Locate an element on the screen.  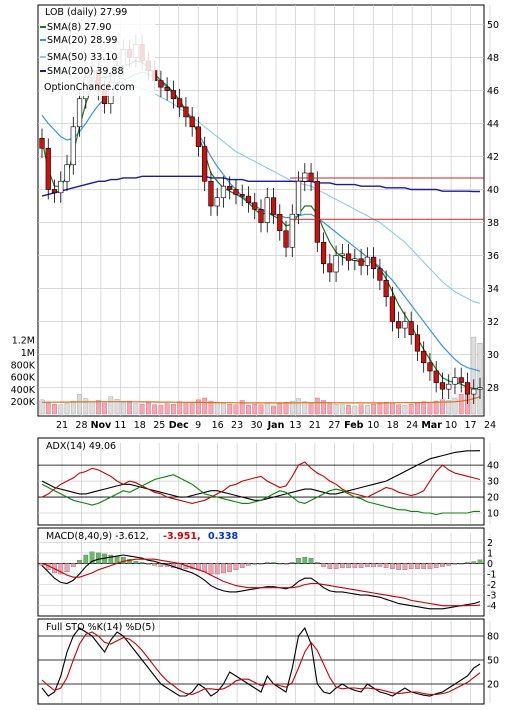
adx-title: ADX(14) 49.06 is located at coordinates (81, 446).